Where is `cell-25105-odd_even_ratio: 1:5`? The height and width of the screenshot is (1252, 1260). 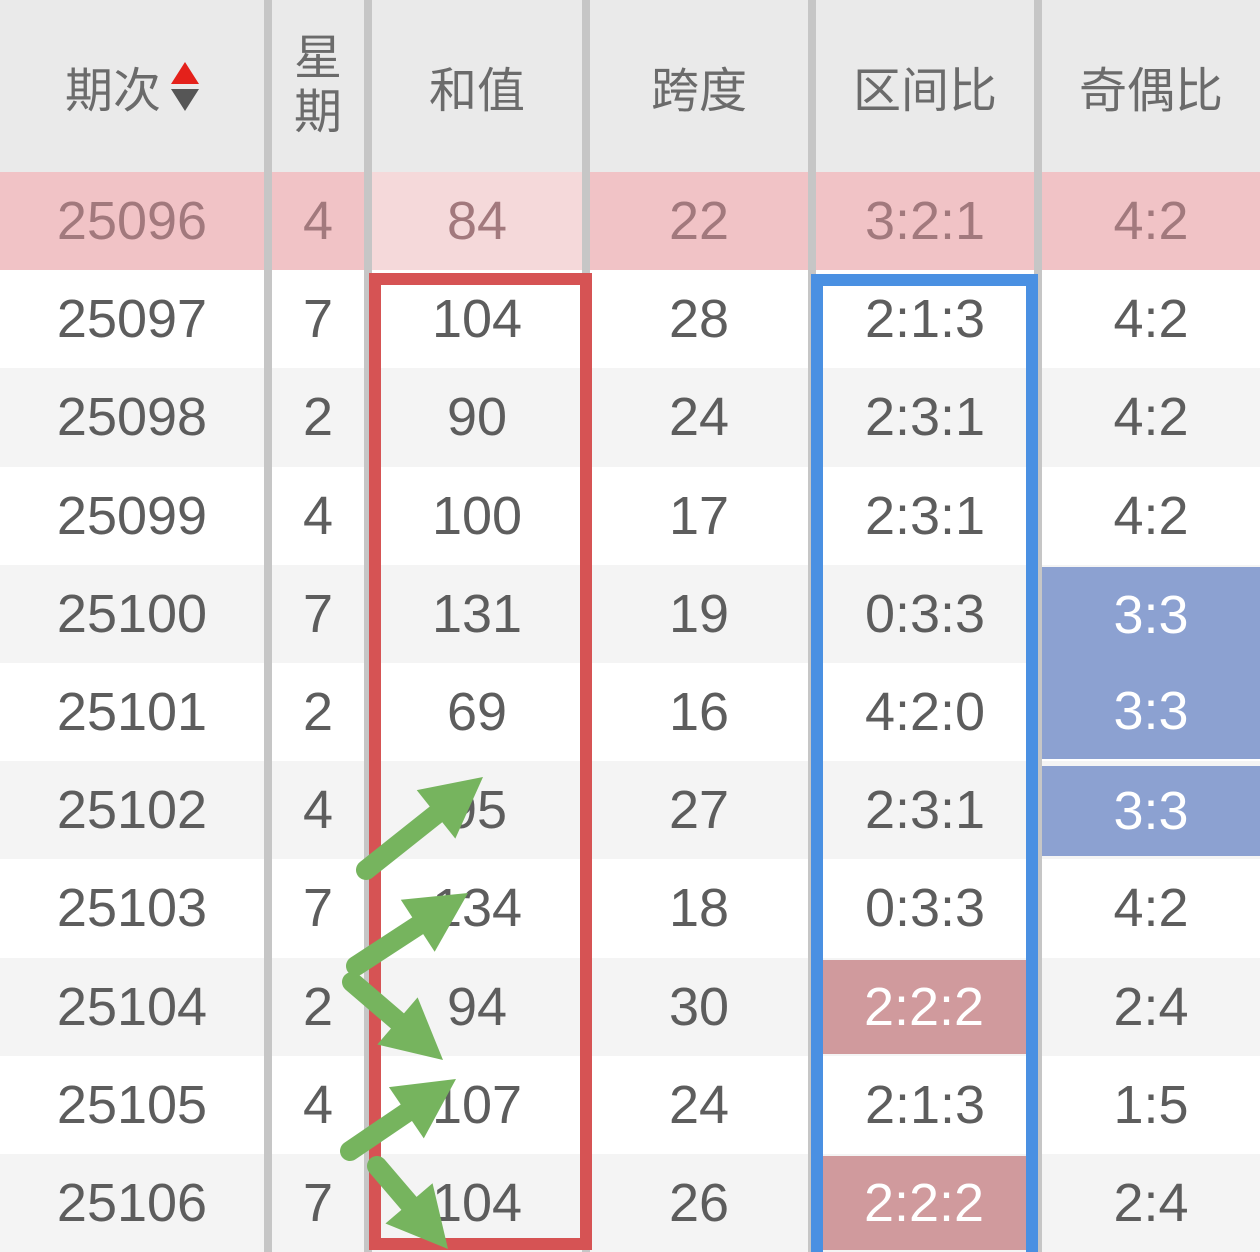
cell-25105-odd_even_ratio: 1:5 is located at coordinates (1147, 1104).